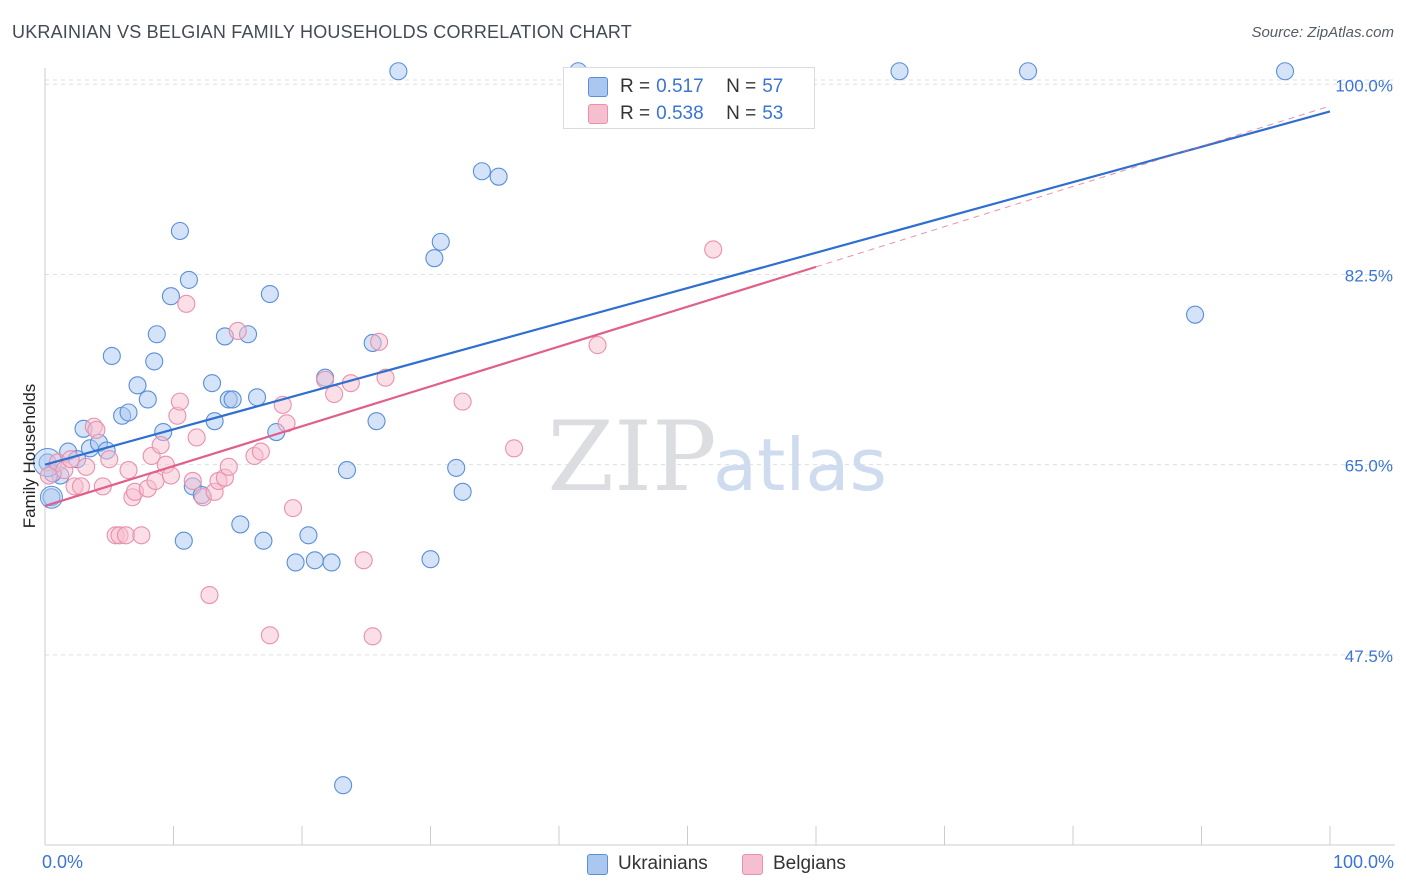  I want to click on legend-item-ukrainians: Ukrainians, so click(647, 864).